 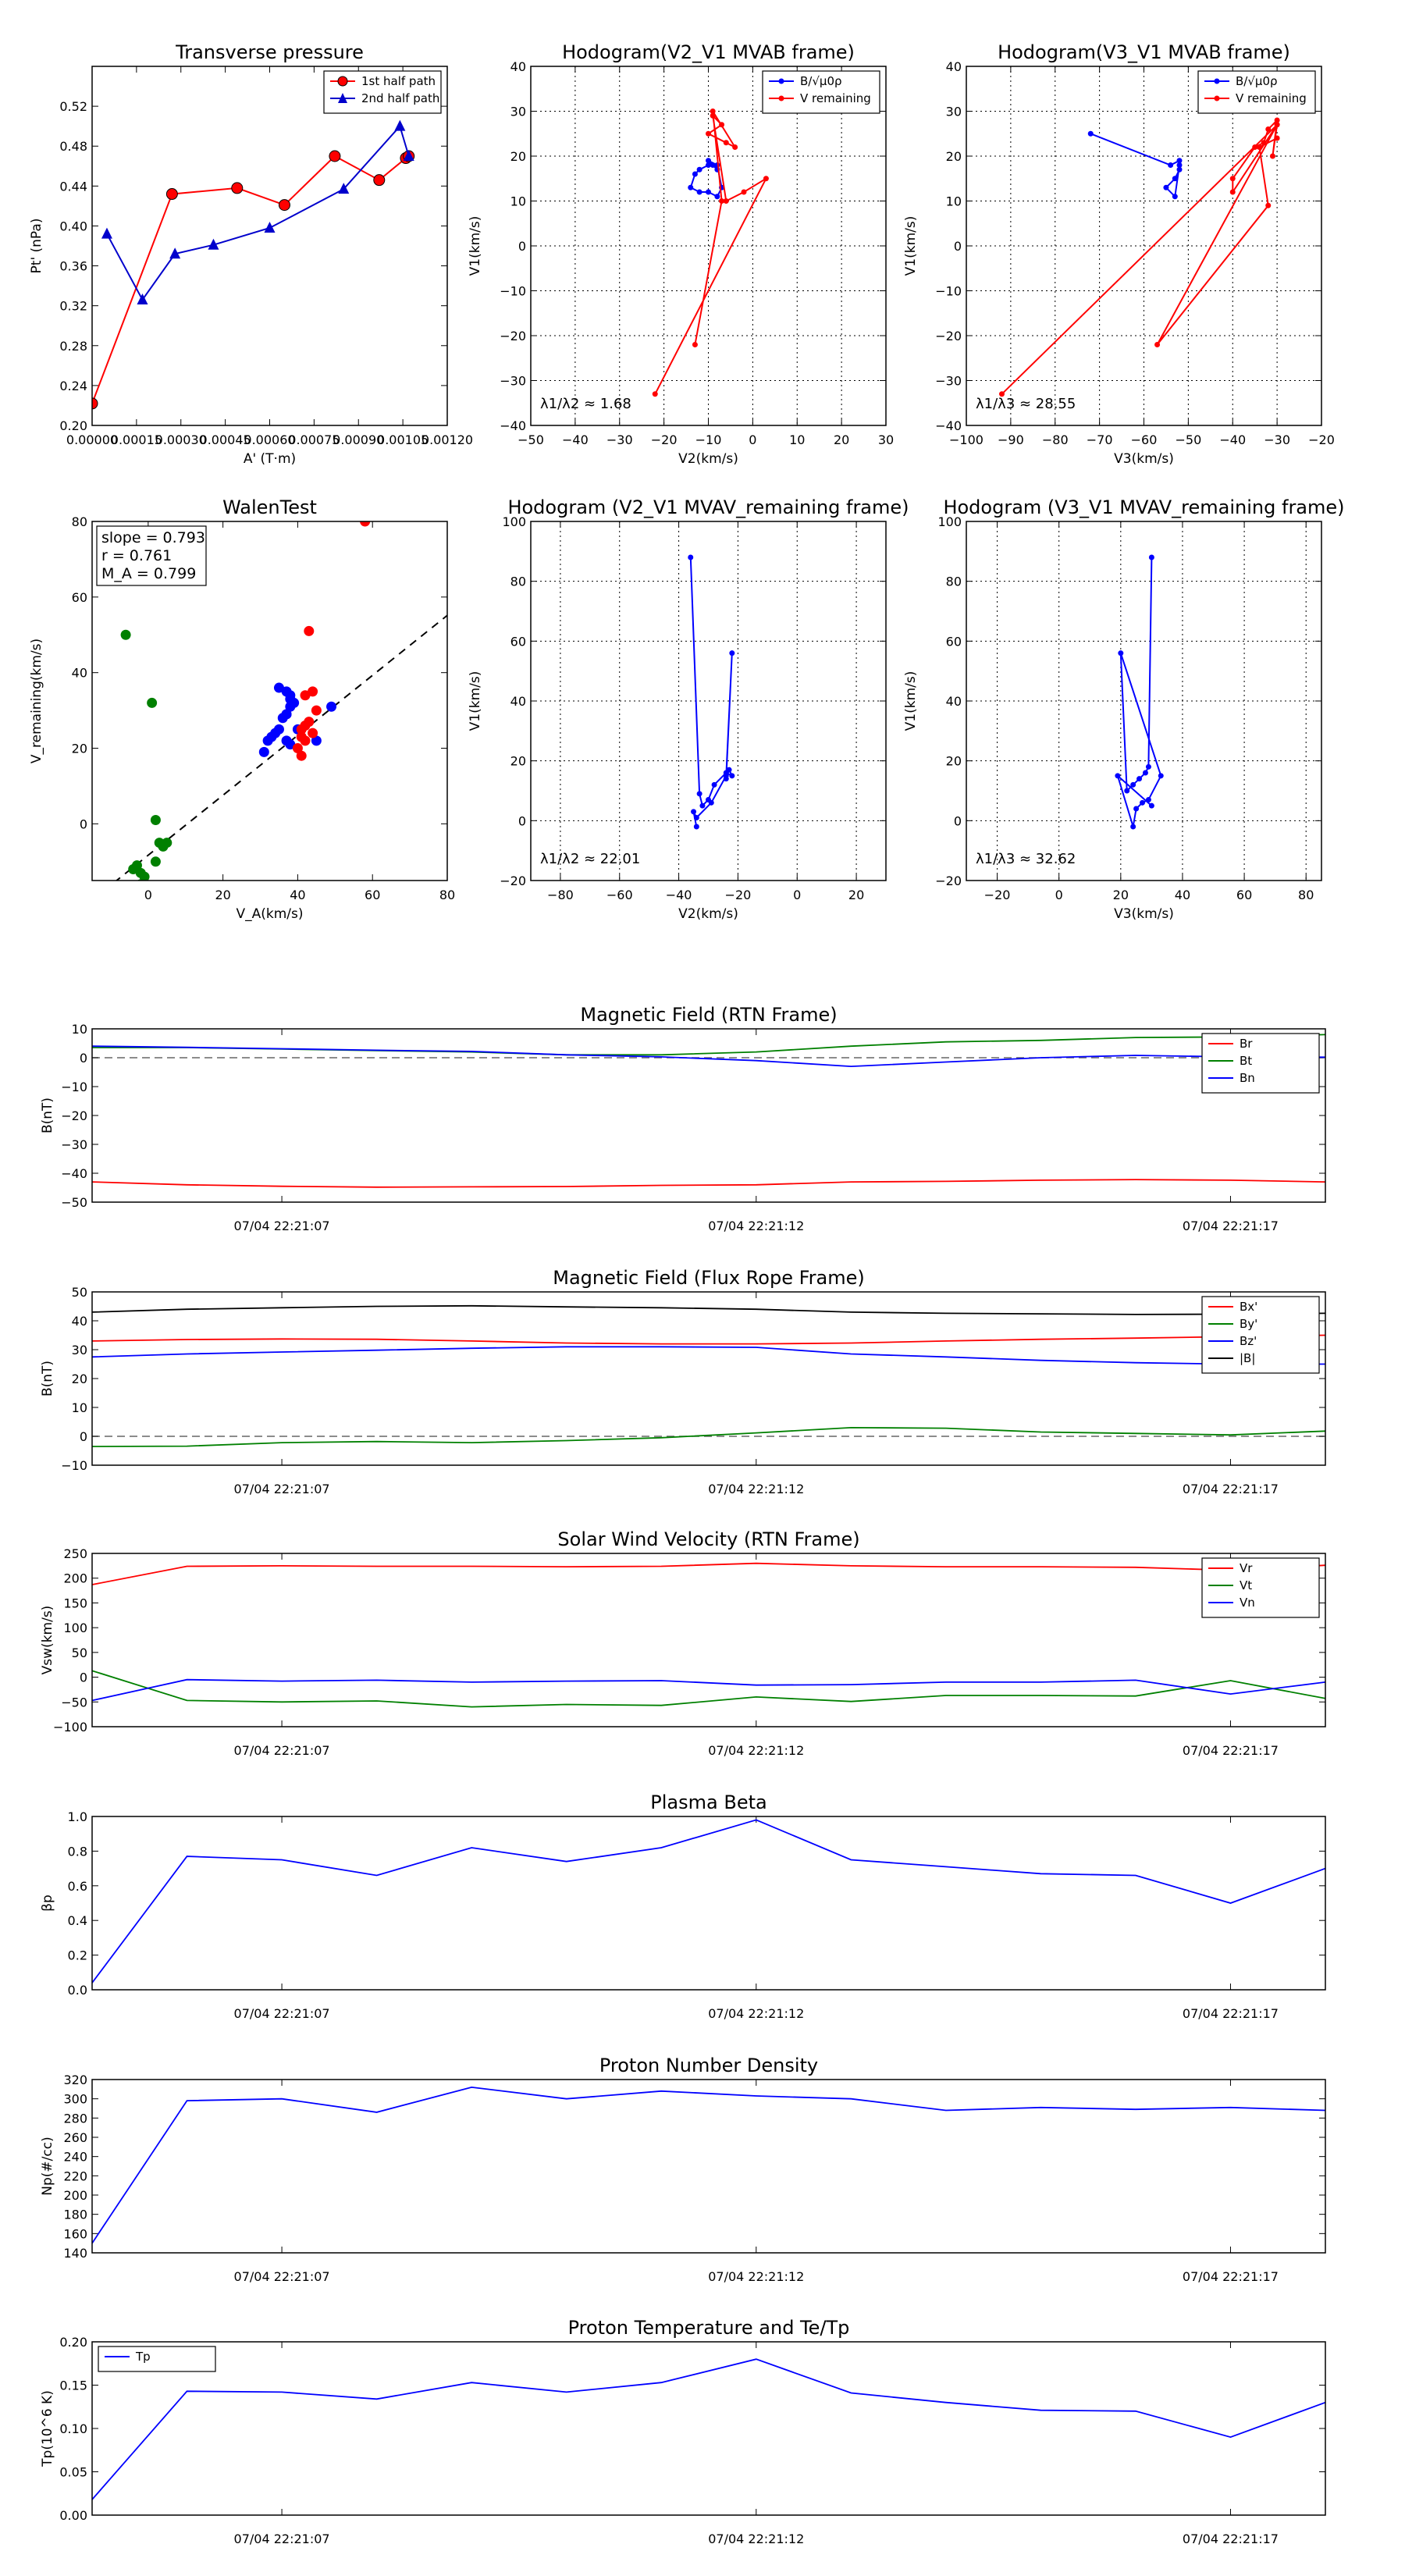 What do you see at coordinates (36, 701) in the screenshot?
I see `y-axis-label: V_remaining(km/s)` at bounding box center [36, 701].